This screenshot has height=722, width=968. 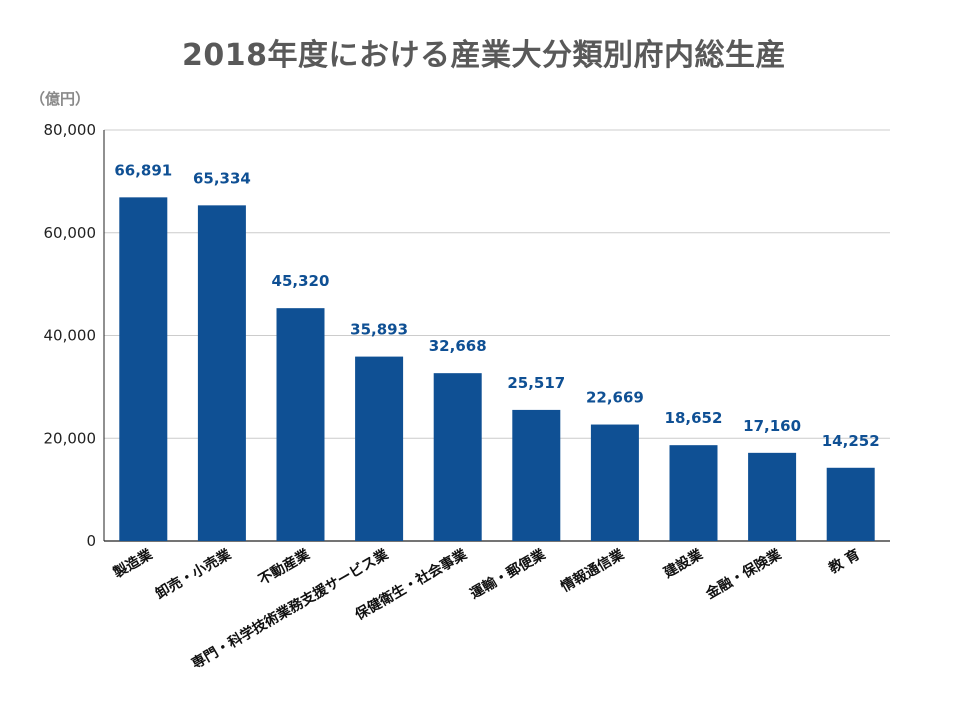 What do you see at coordinates (379, 330) in the screenshot?
I see `data-label: 35,893` at bounding box center [379, 330].